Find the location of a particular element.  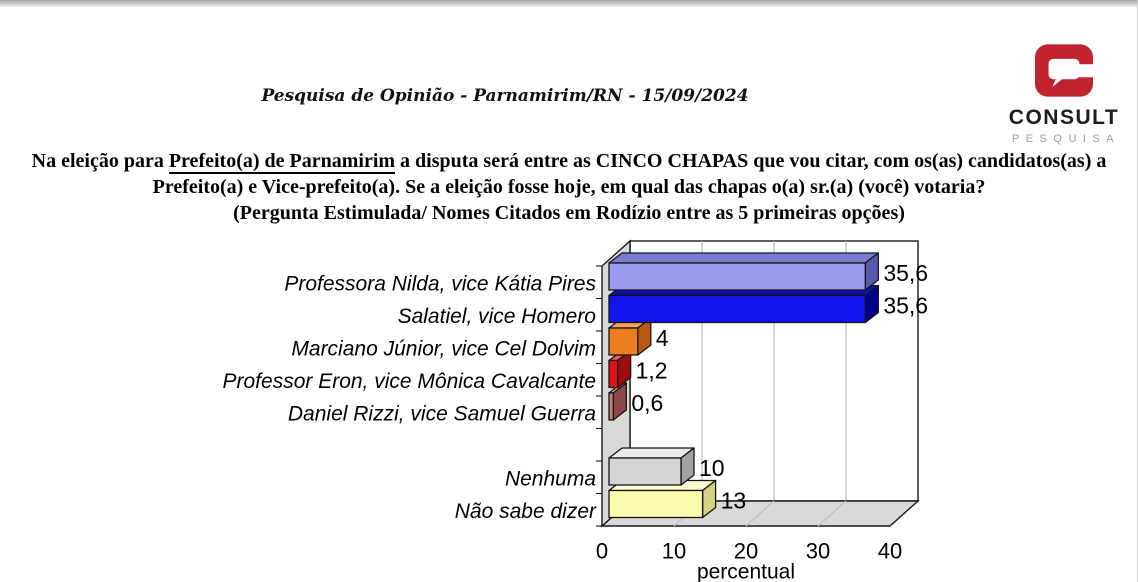

bar-value-label: 10 is located at coordinates (712, 468).